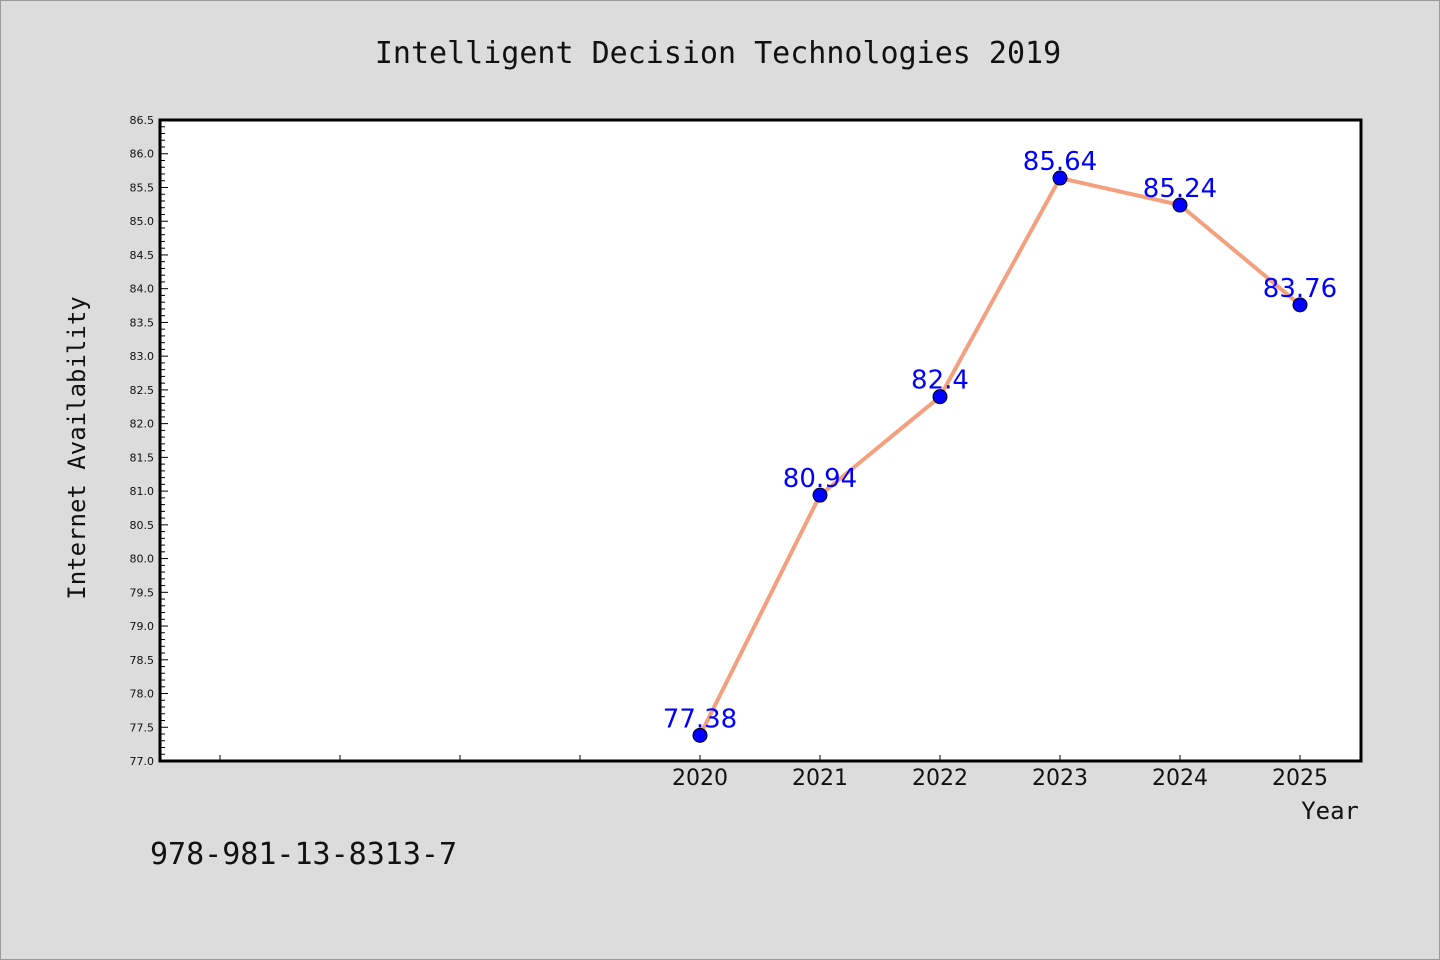  I want to click on x-tick-label: 2020, so click(700, 778).